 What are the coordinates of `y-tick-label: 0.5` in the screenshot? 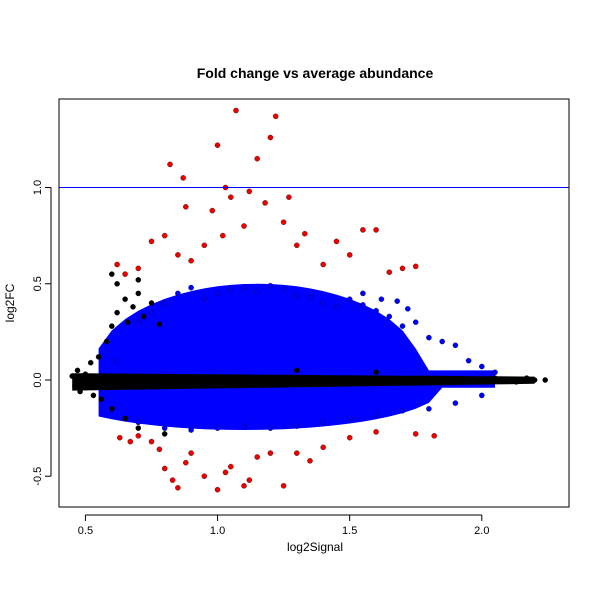 It's located at (38, 283).